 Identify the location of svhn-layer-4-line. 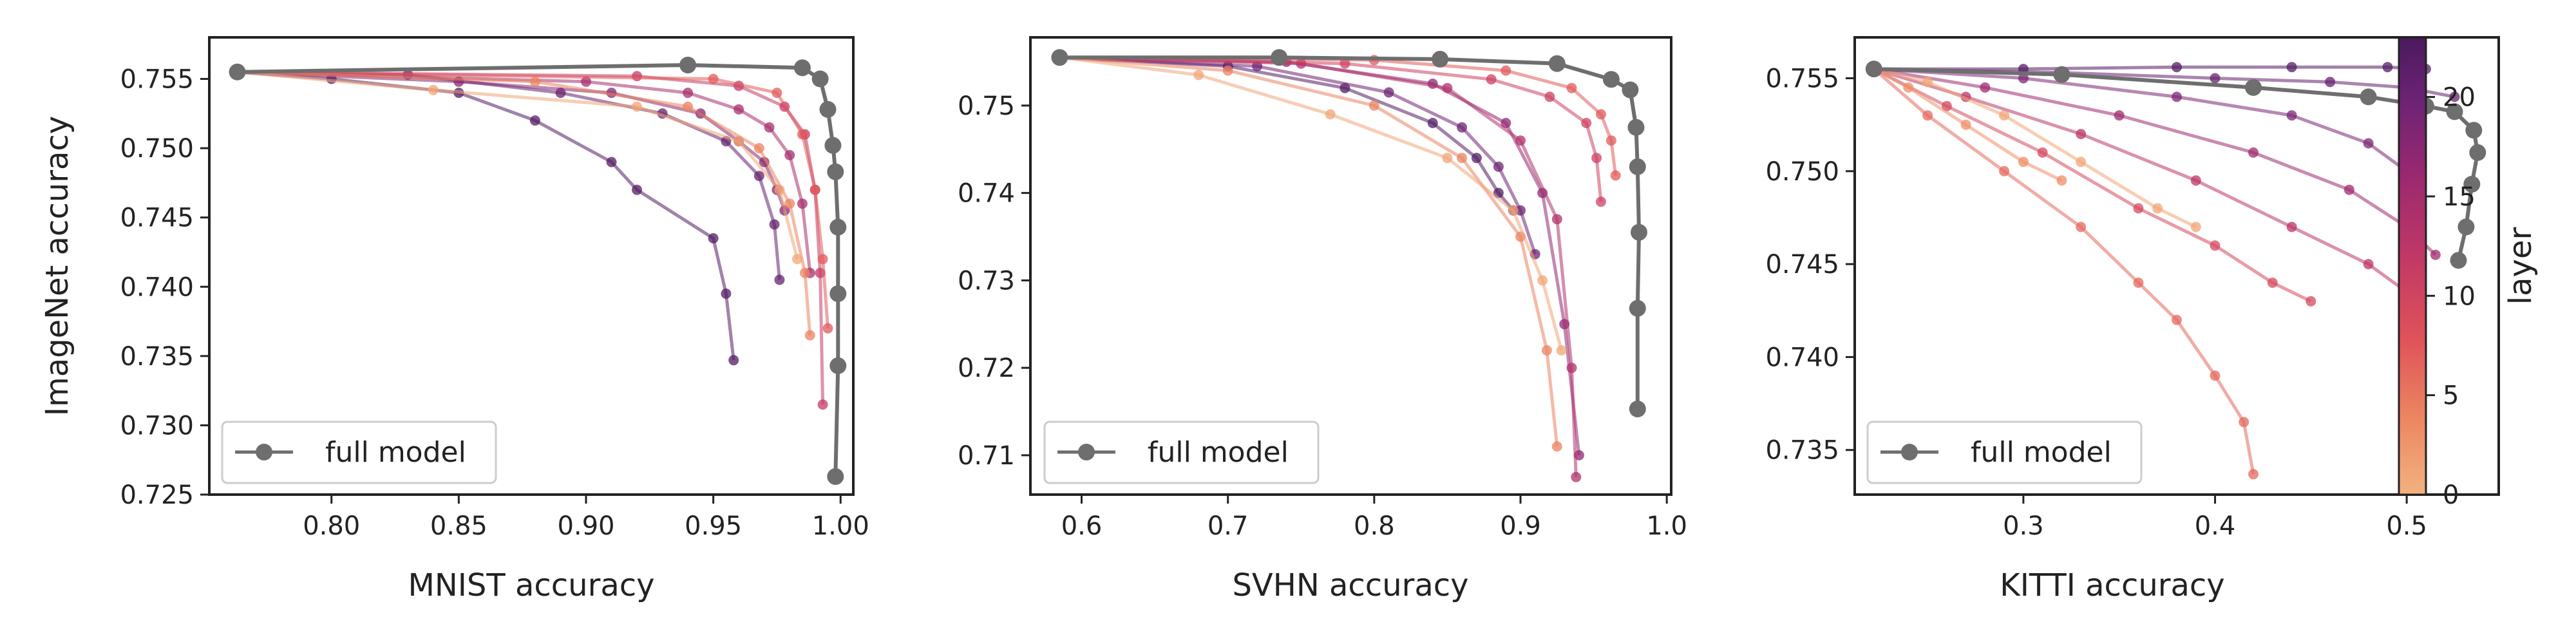
(1309, 251).